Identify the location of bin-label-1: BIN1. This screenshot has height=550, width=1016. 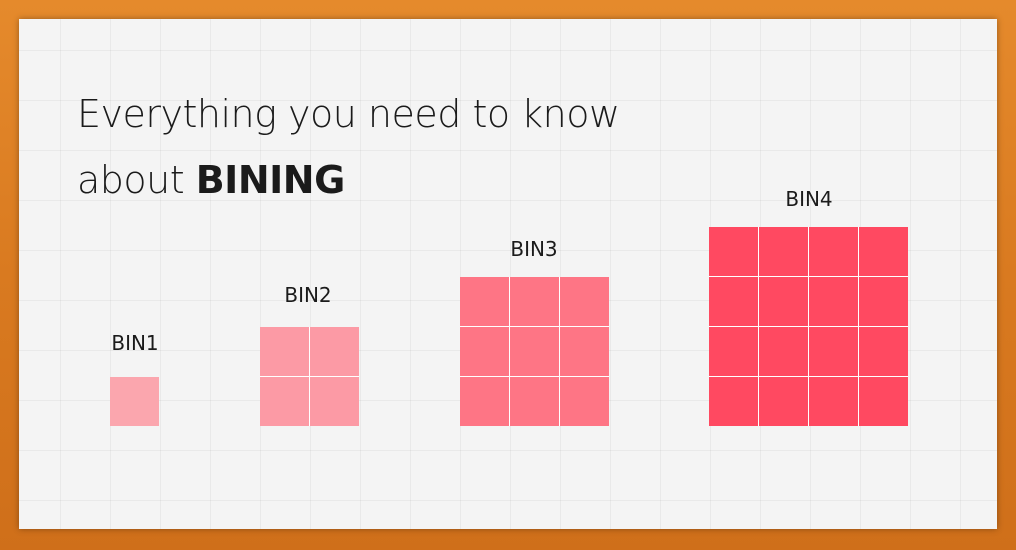
(135, 343).